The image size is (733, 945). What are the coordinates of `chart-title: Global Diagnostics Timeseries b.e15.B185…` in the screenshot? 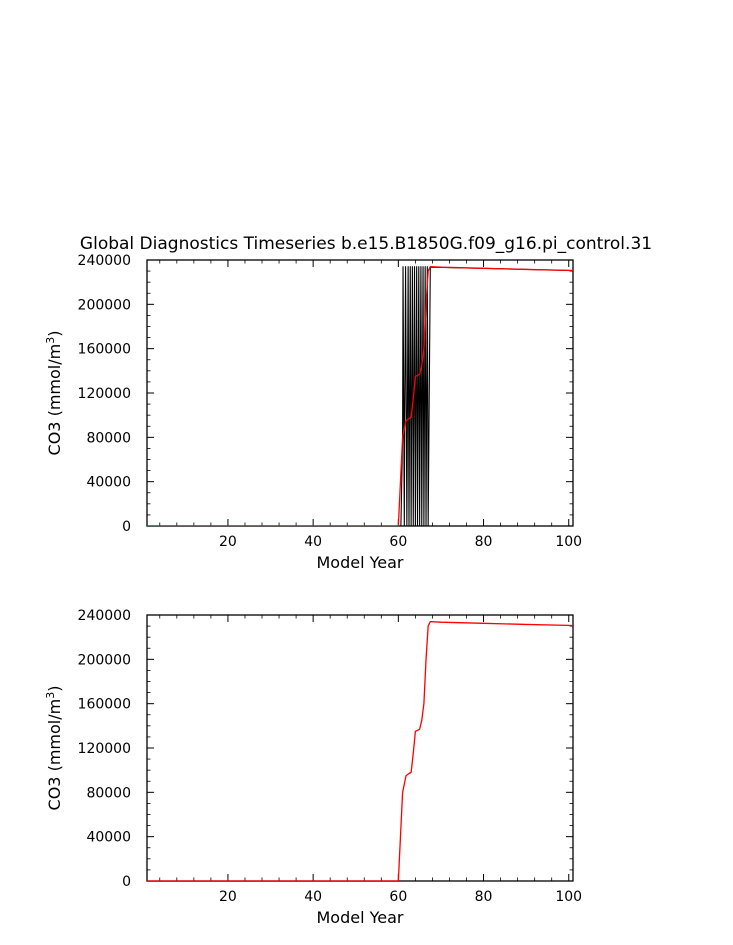 It's located at (366, 244).